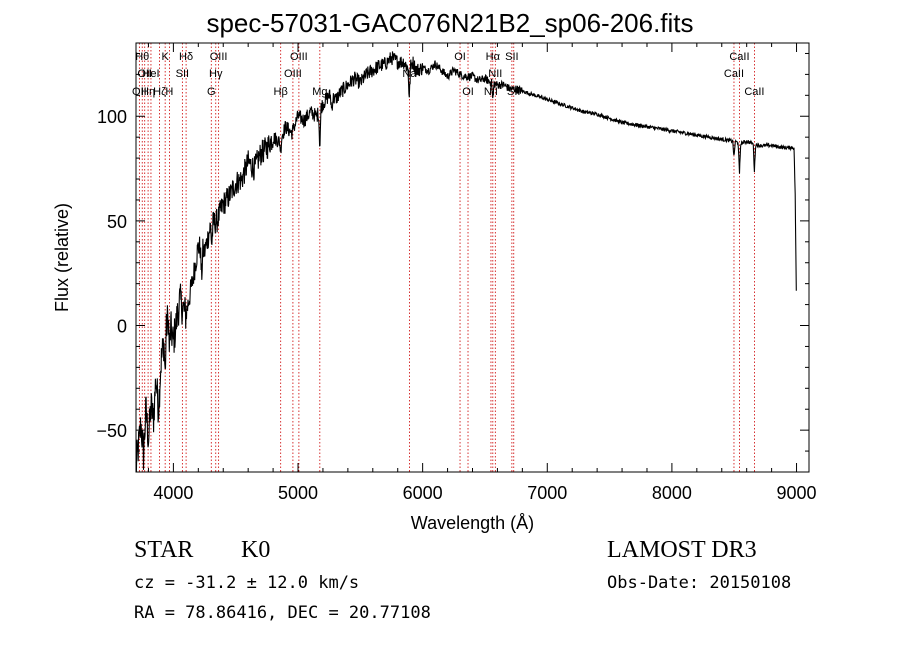 This screenshot has width=900, height=649. I want to click on chart-title: spec-57031-GAC076N21B2_sp06-206.fits, so click(450, 23).